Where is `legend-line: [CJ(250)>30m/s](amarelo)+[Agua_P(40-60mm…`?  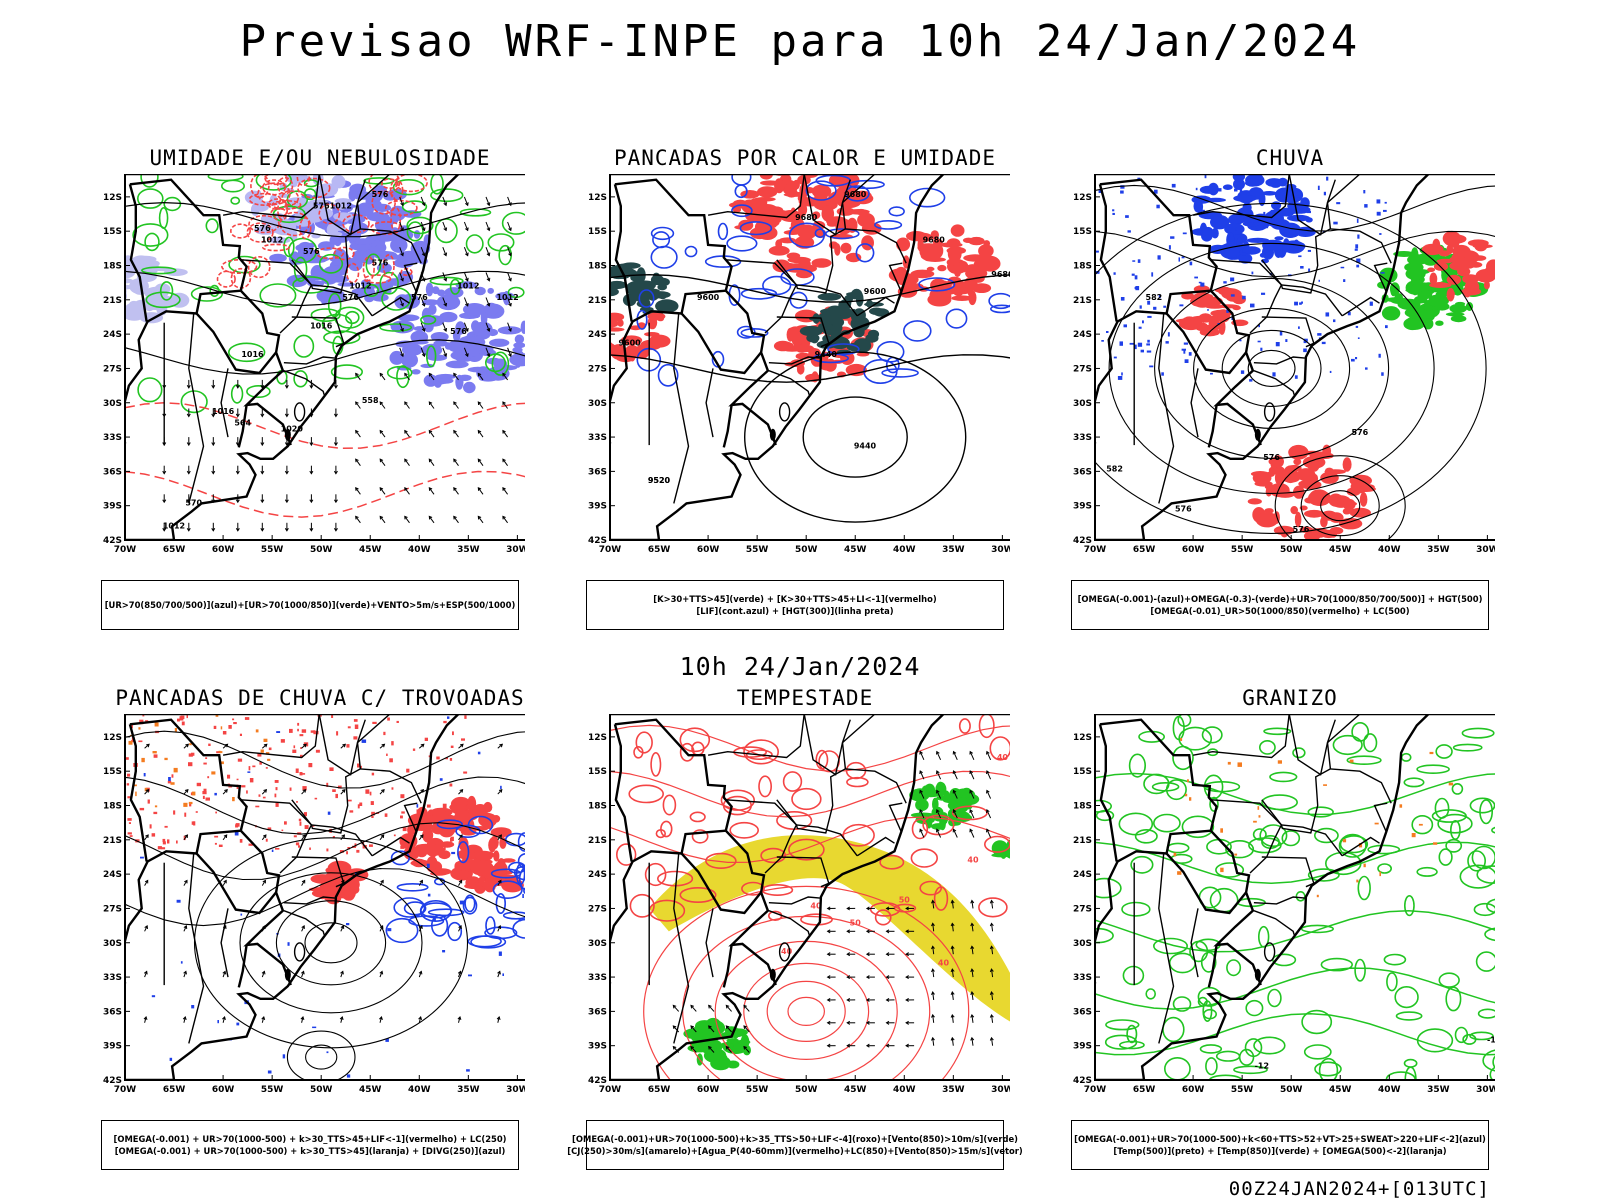
legend-line: [CJ(250)>30m/s](amarelo)+[Agua_P(40-60mm… is located at coordinates (795, 1151).